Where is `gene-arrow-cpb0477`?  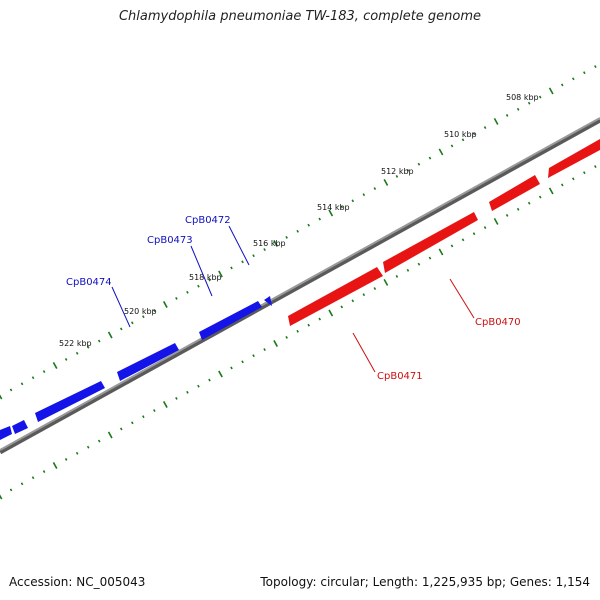 gene-arrow-cpb0477 is located at coordinates (6, 433).